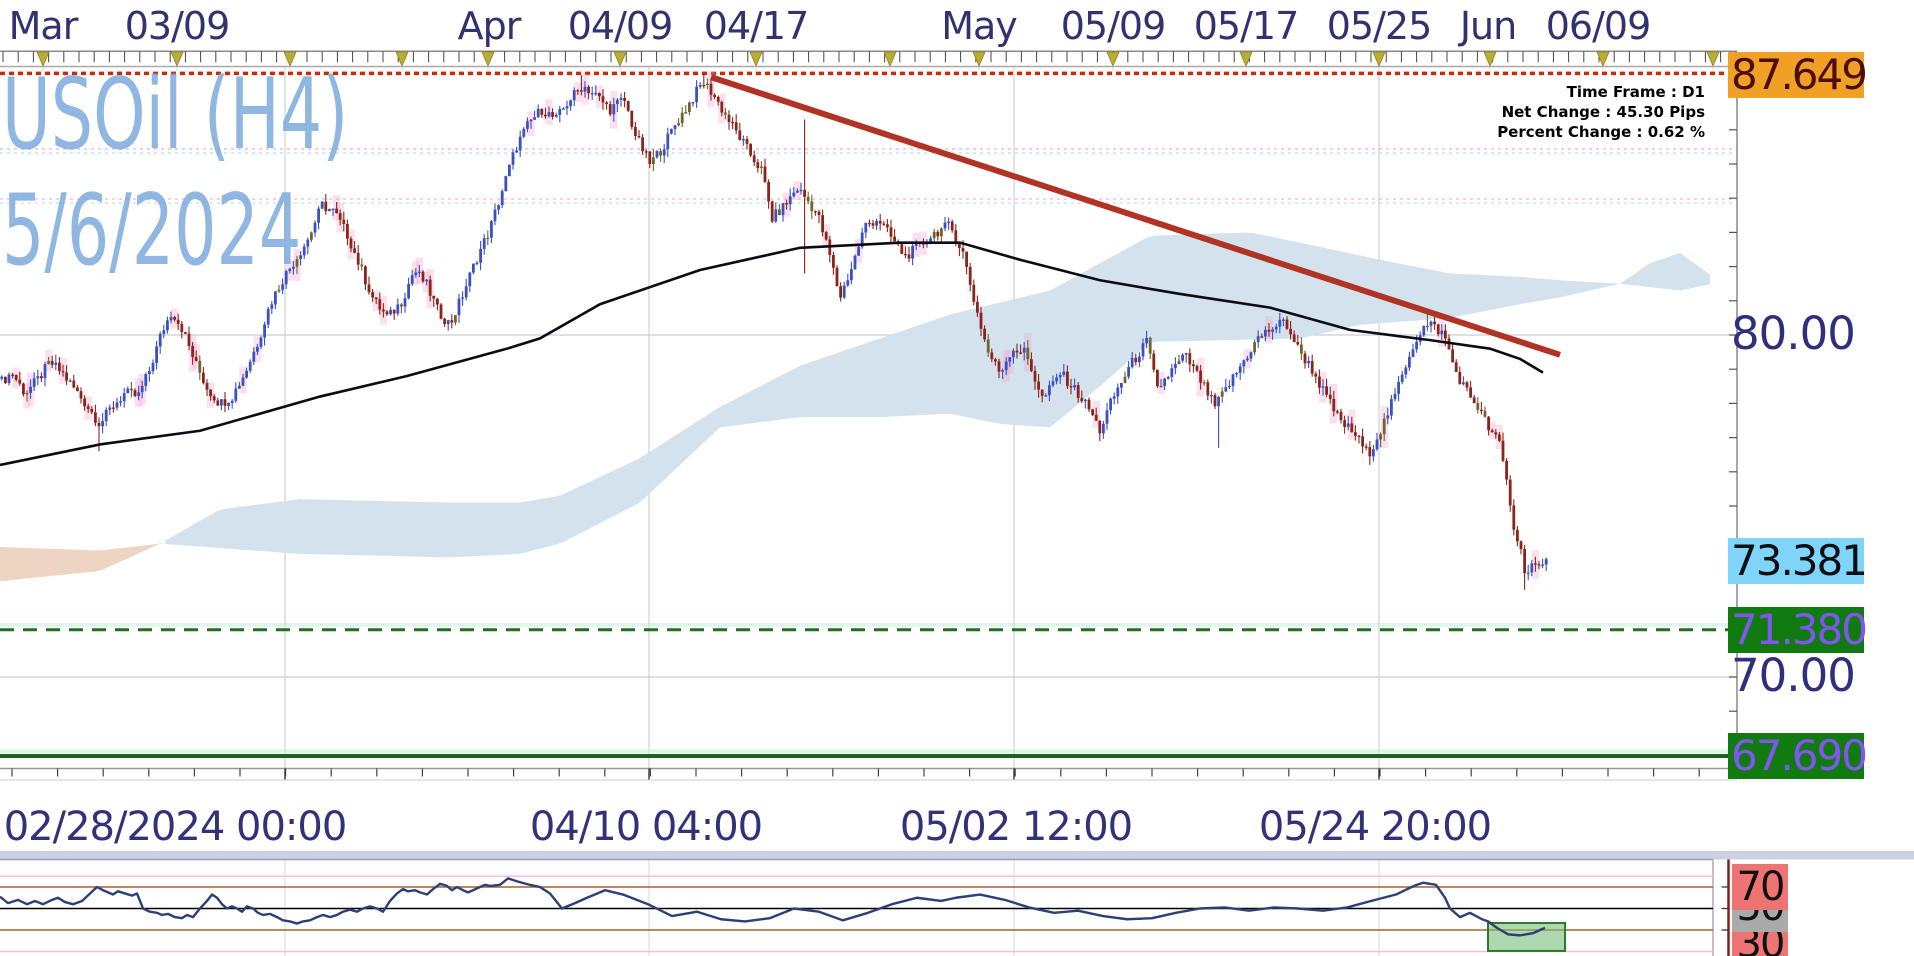 This screenshot has width=1914, height=956. Describe the element at coordinates (1760, 887) in the screenshot. I see `rsi-level-70: 70` at that location.